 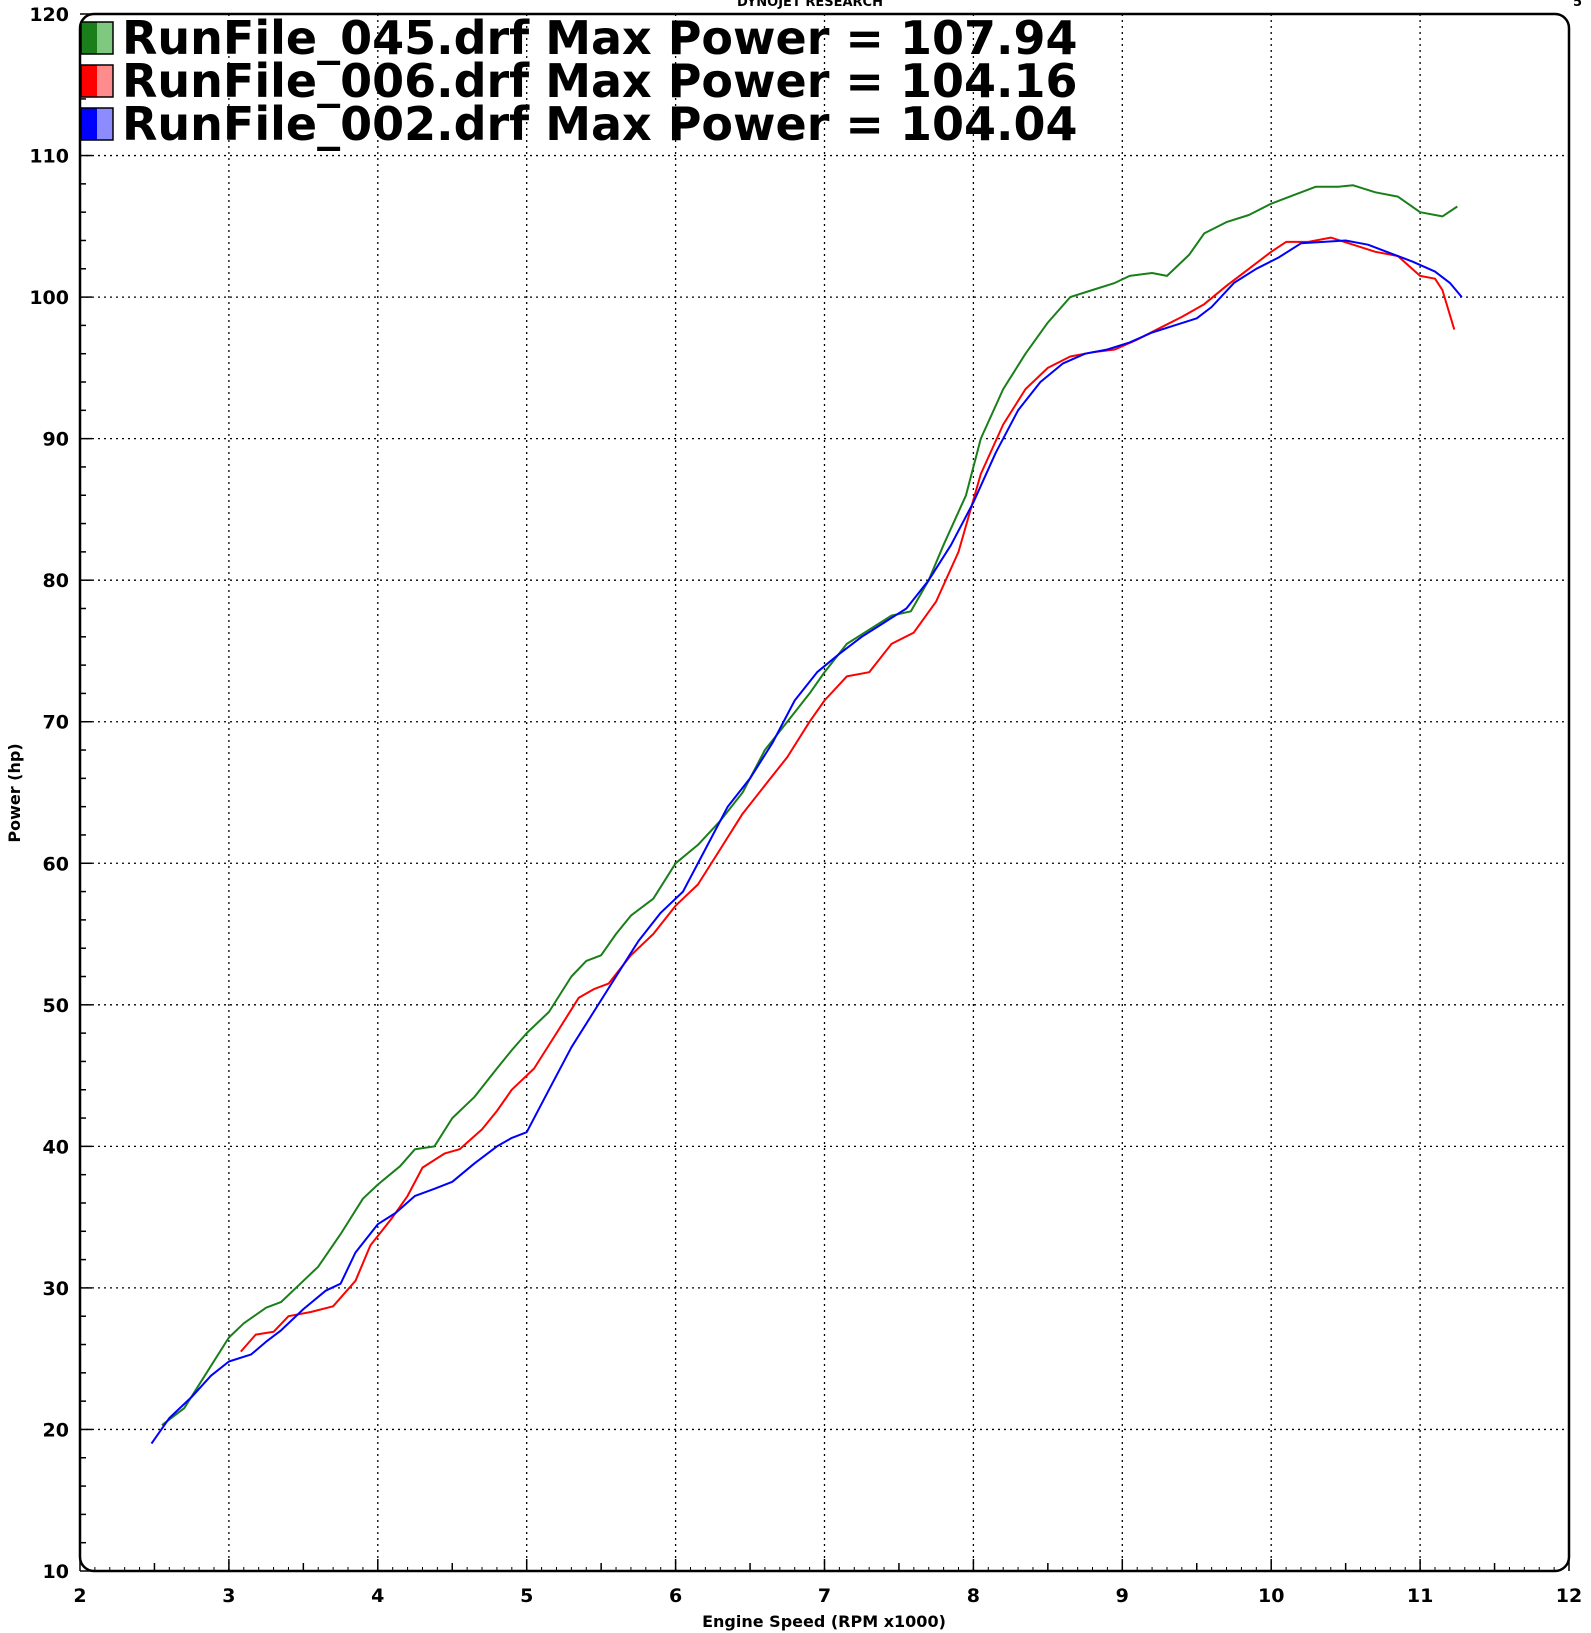 What do you see at coordinates (49, 15) in the screenshot?
I see `y-tick-label: 120` at bounding box center [49, 15].